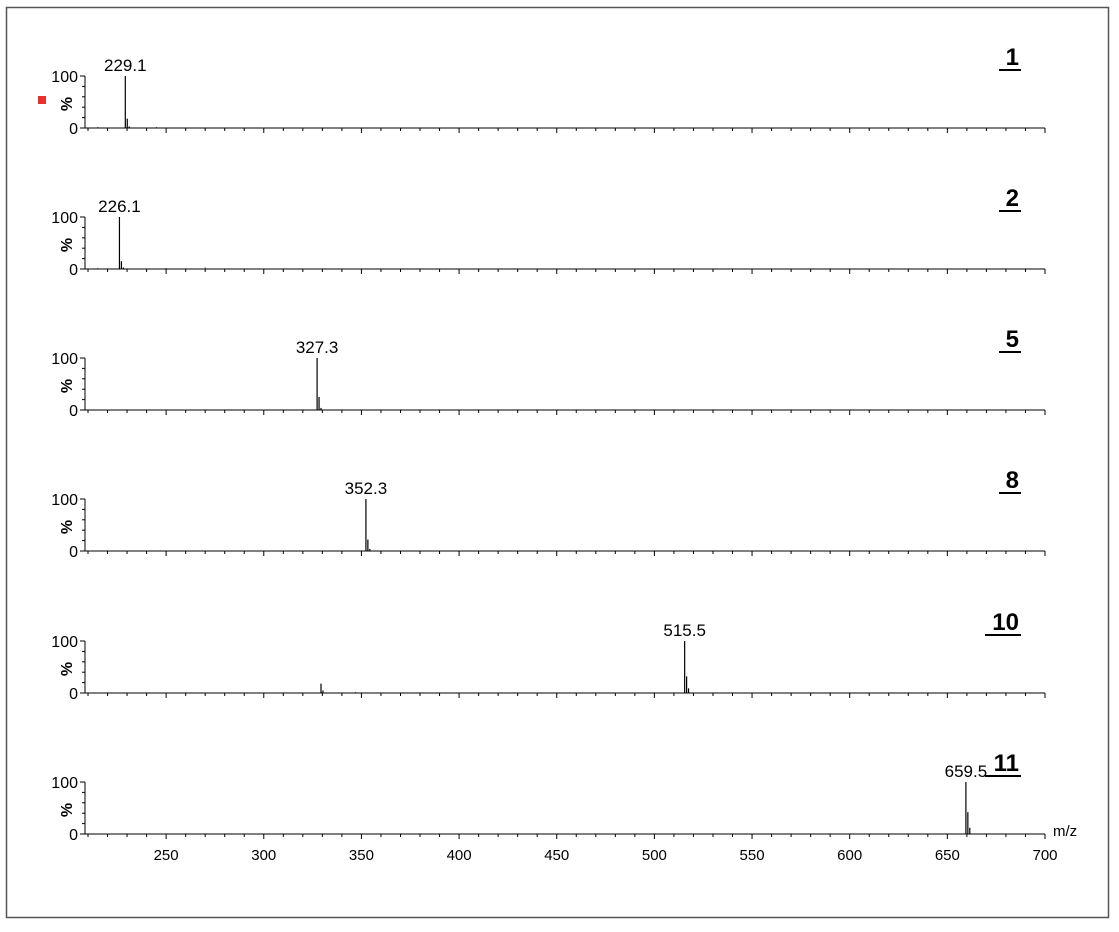  Describe the element at coordinates (752, 855) in the screenshot. I see `x-tick-label: 550` at that location.